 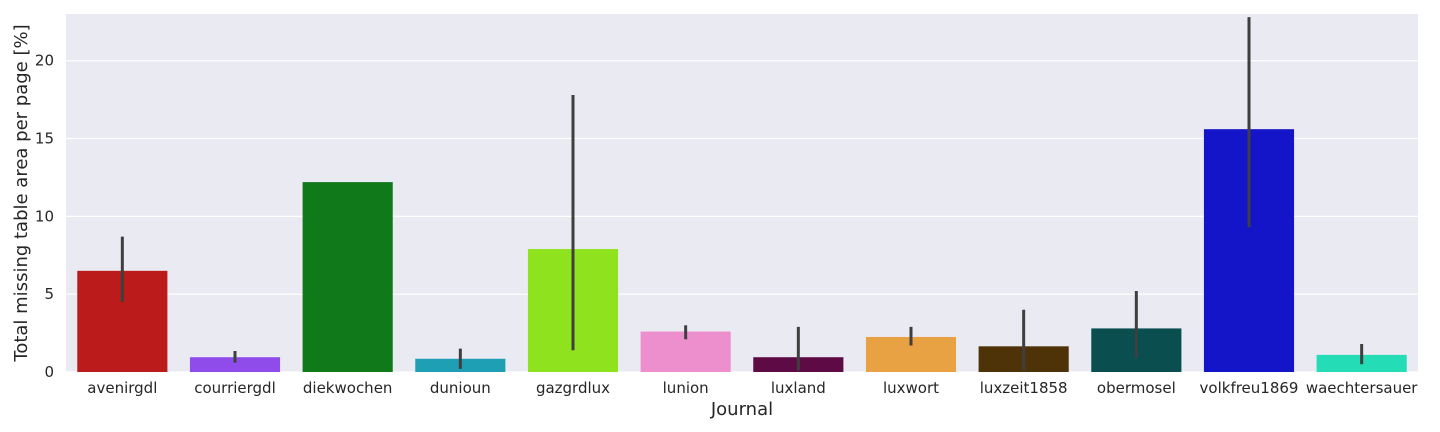 I want to click on x-tick-label: lunion, so click(x=686, y=388).